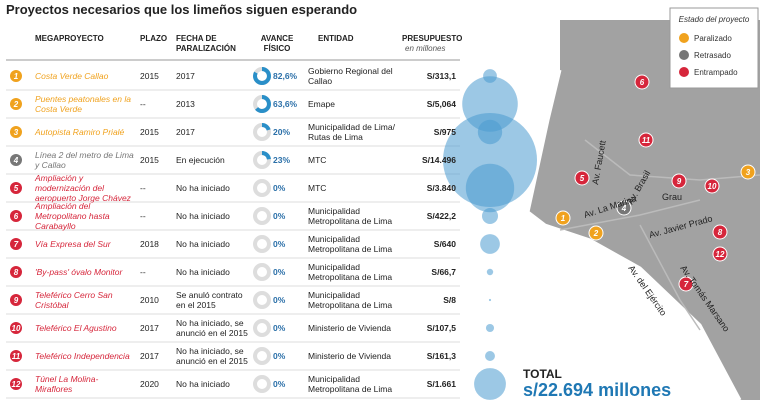  Describe the element at coordinates (16, 216) in the screenshot. I see `row-number: 6` at that location.